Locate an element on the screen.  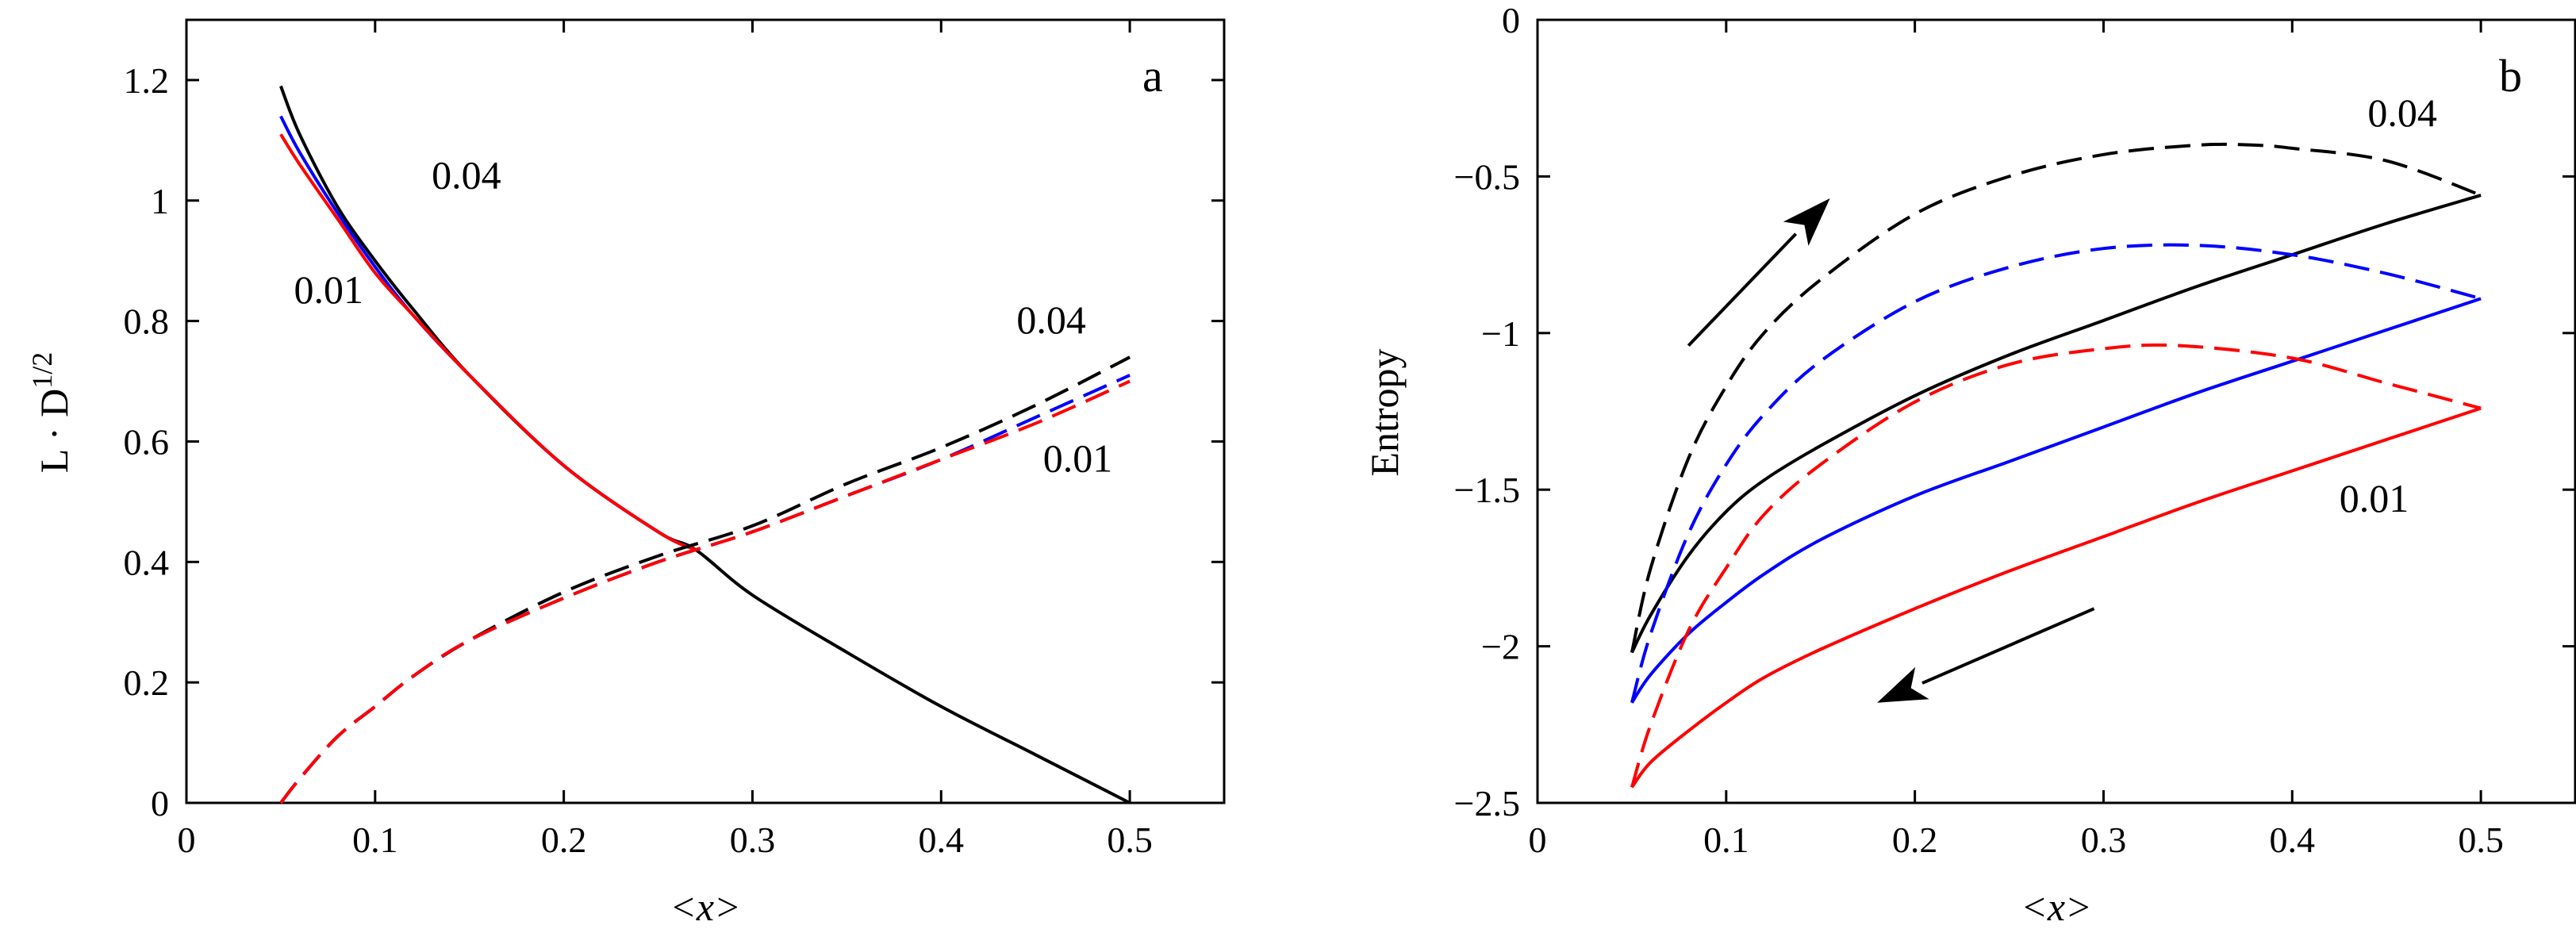
panel-a-y-axis-label-main: L · D is located at coordinates (54, 431).